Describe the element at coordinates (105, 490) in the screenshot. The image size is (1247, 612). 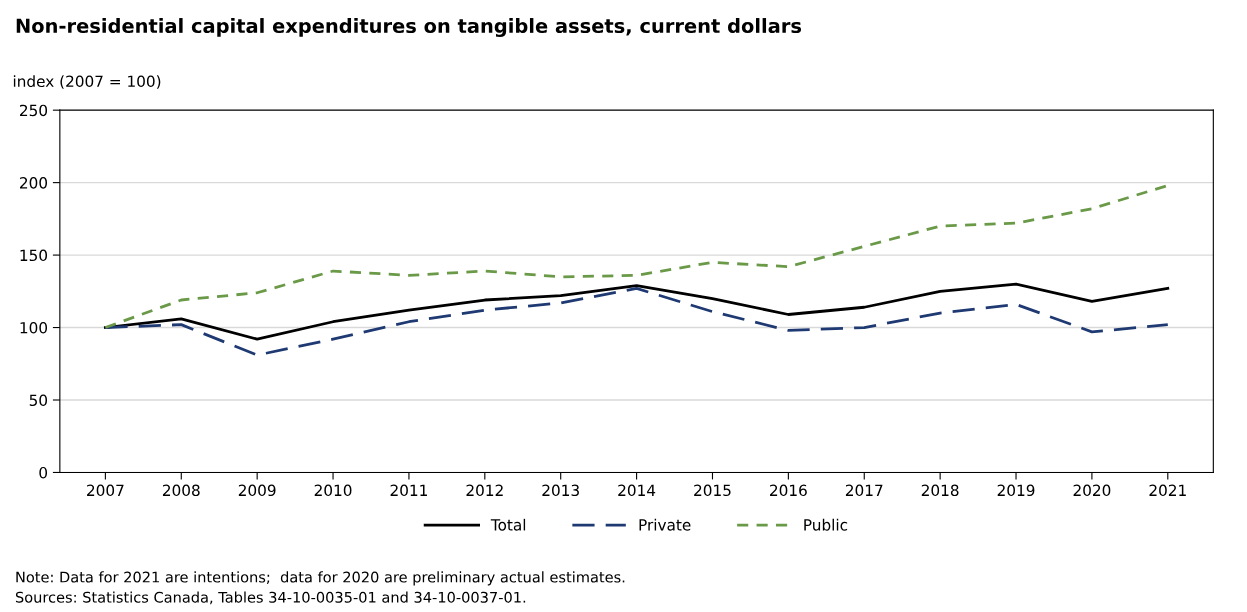
I see `x-tick-label: 2007` at that location.